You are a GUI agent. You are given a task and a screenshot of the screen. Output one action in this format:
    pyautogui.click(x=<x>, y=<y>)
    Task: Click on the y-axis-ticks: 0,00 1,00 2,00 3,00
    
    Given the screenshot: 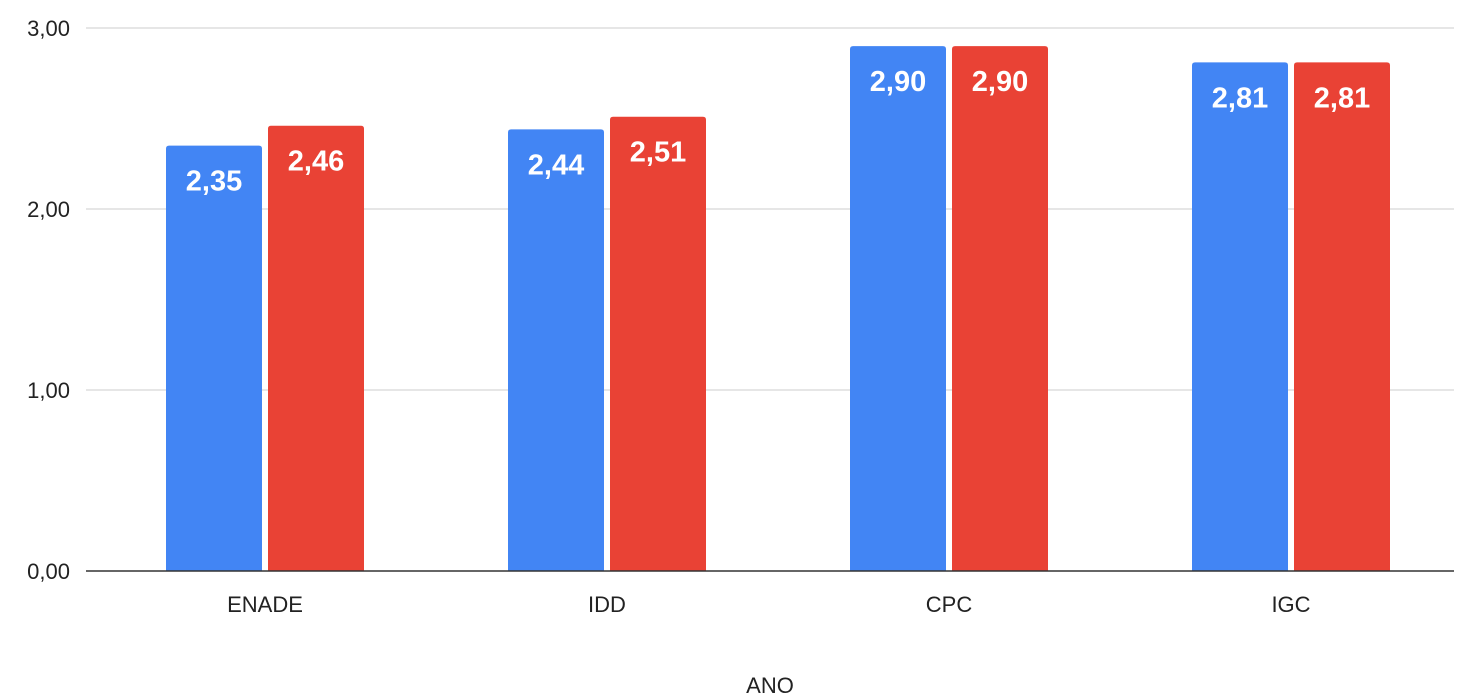 What is the action you would take?
    pyautogui.click(x=48, y=300)
    